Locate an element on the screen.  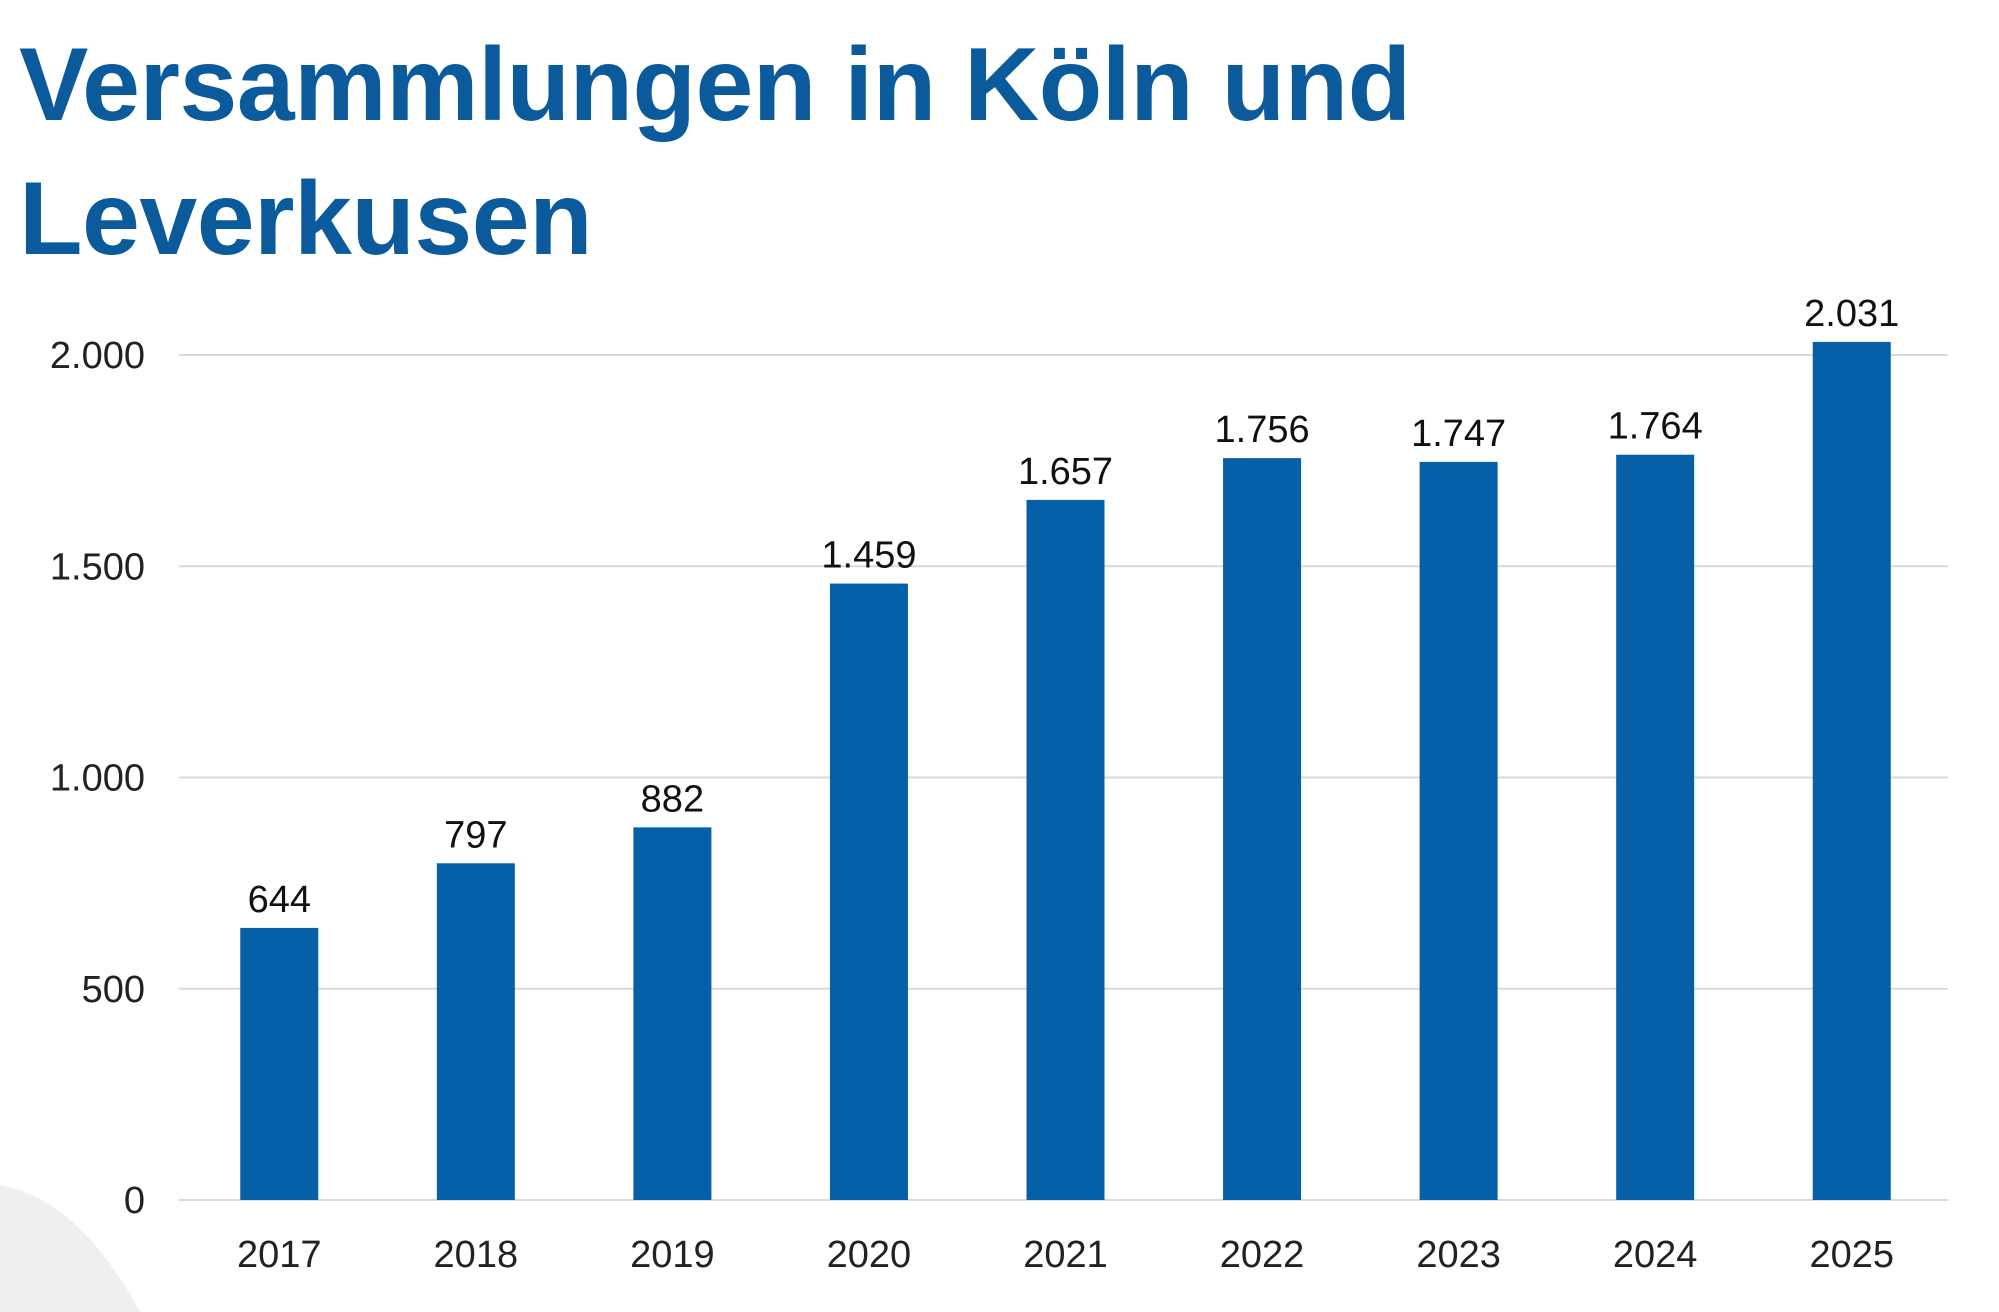
background-decoration is located at coordinates (70, 1248).